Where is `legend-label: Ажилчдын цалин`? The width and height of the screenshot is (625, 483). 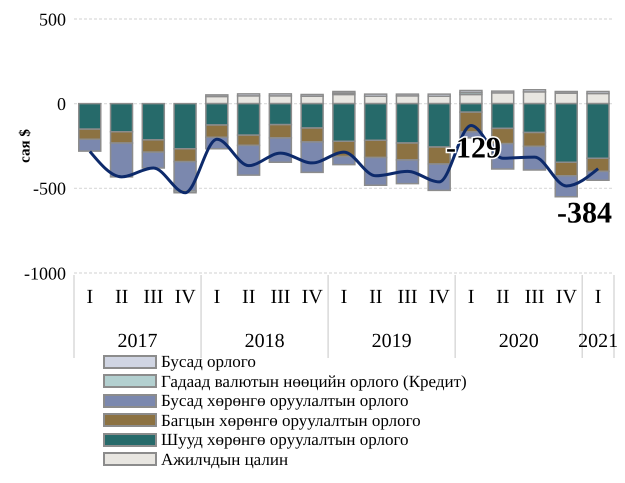 legend-label: Ажилчдын цалин is located at coordinates (224, 459).